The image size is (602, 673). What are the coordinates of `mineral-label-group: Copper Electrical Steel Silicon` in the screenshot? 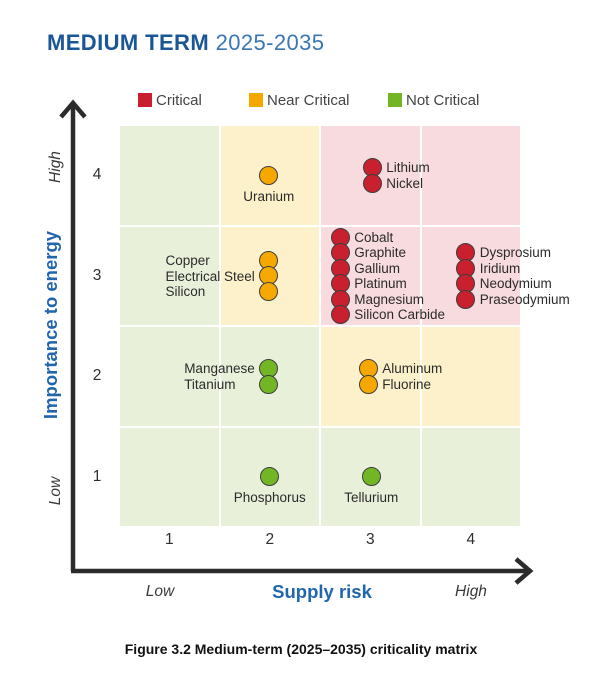 It's located at (209, 276).